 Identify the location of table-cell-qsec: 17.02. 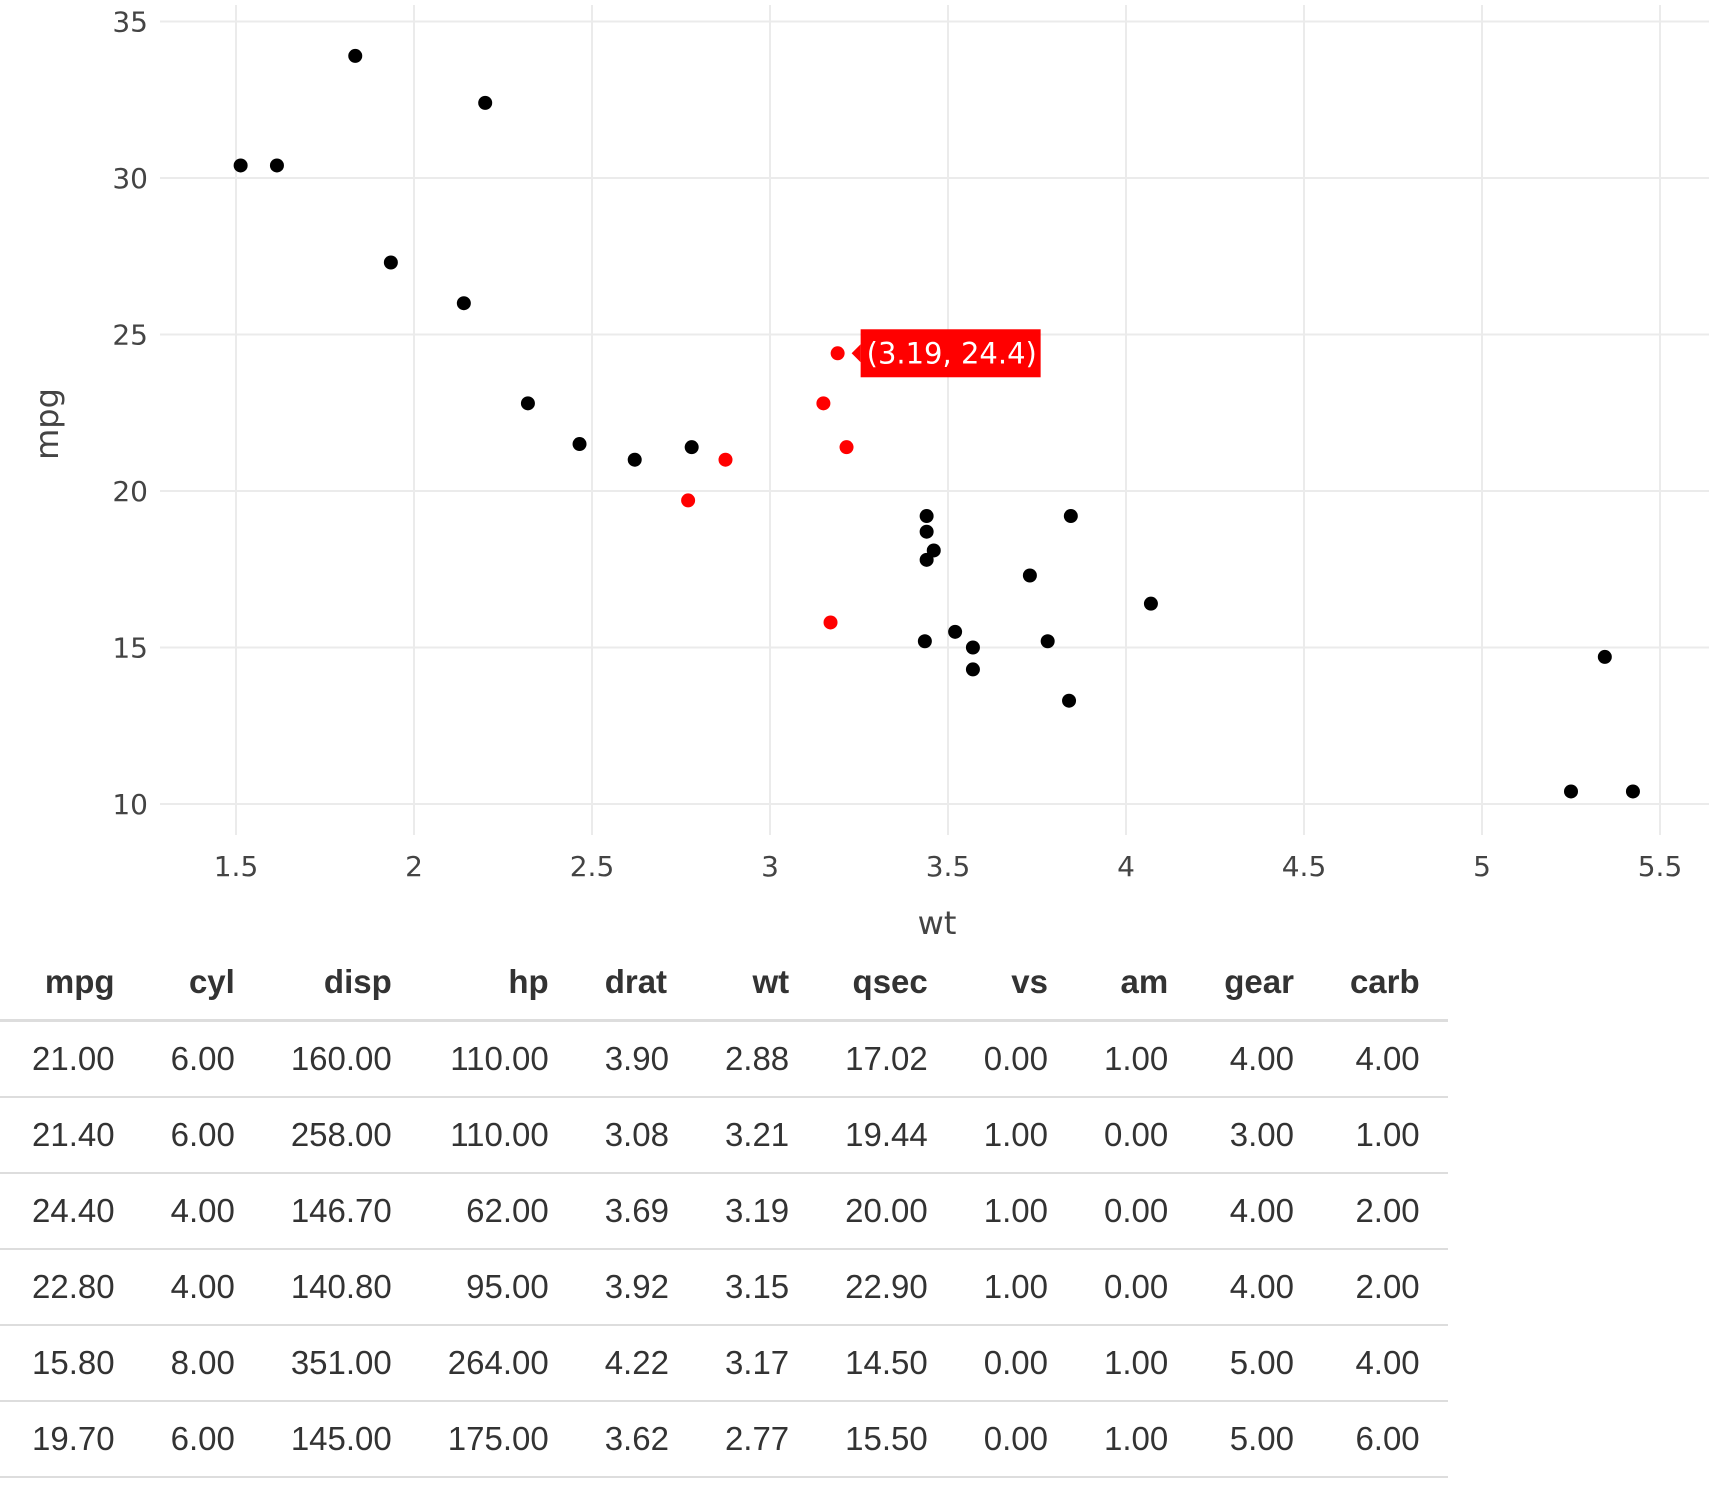
(886, 1059).